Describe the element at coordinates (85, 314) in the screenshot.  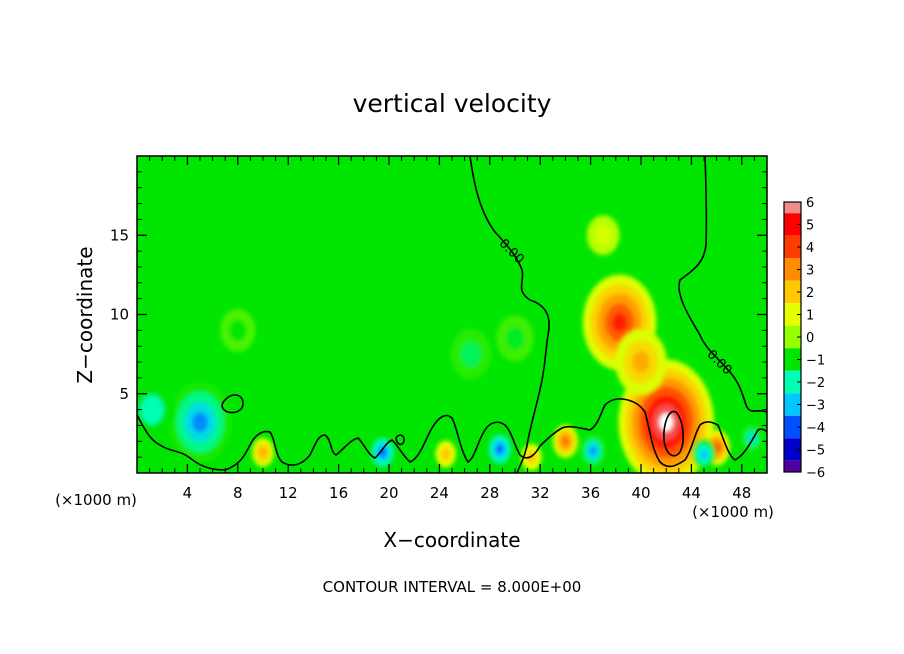
I see `y-axis-label: Z−coordinate` at that location.